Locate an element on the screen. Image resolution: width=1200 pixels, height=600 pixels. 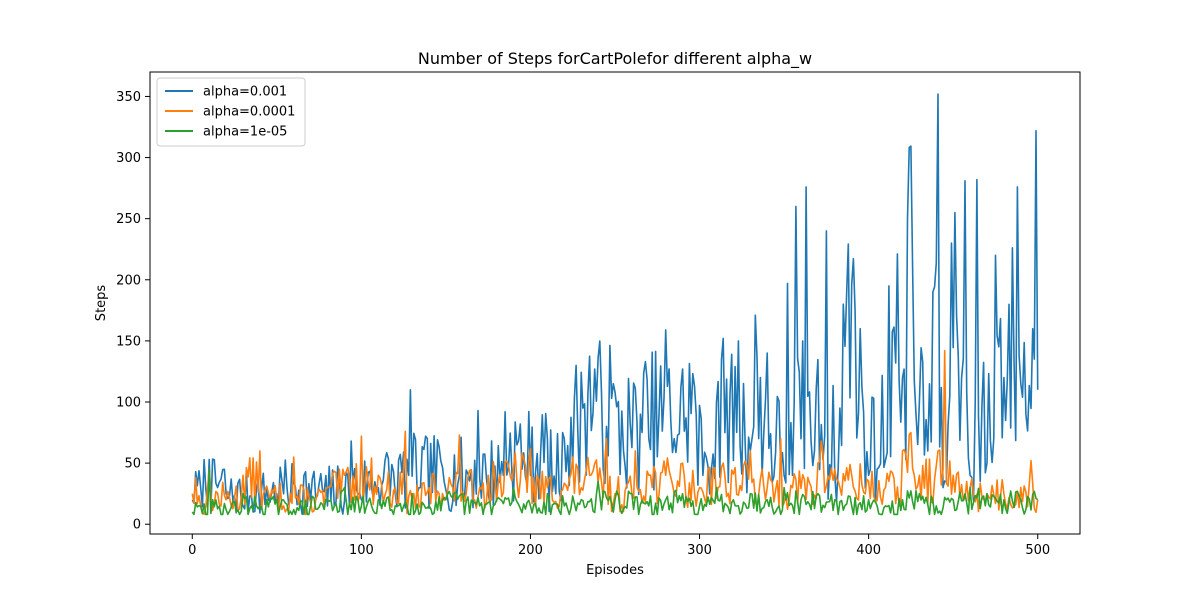
y-tick-label: 350 is located at coordinates (128, 97).